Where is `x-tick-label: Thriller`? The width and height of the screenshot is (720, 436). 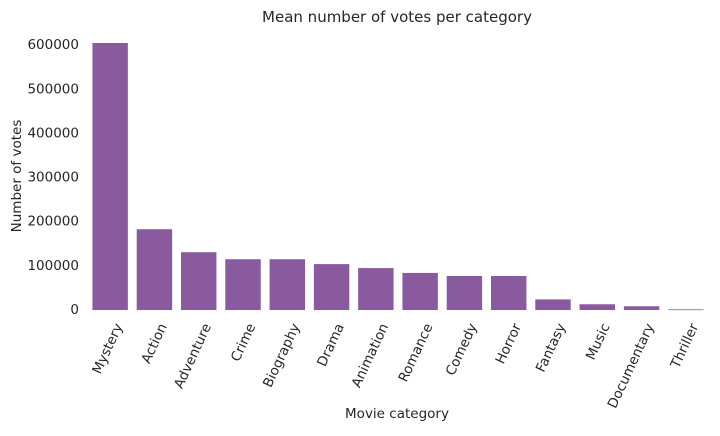 x-tick-label: Thriller is located at coordinates (684, 346).